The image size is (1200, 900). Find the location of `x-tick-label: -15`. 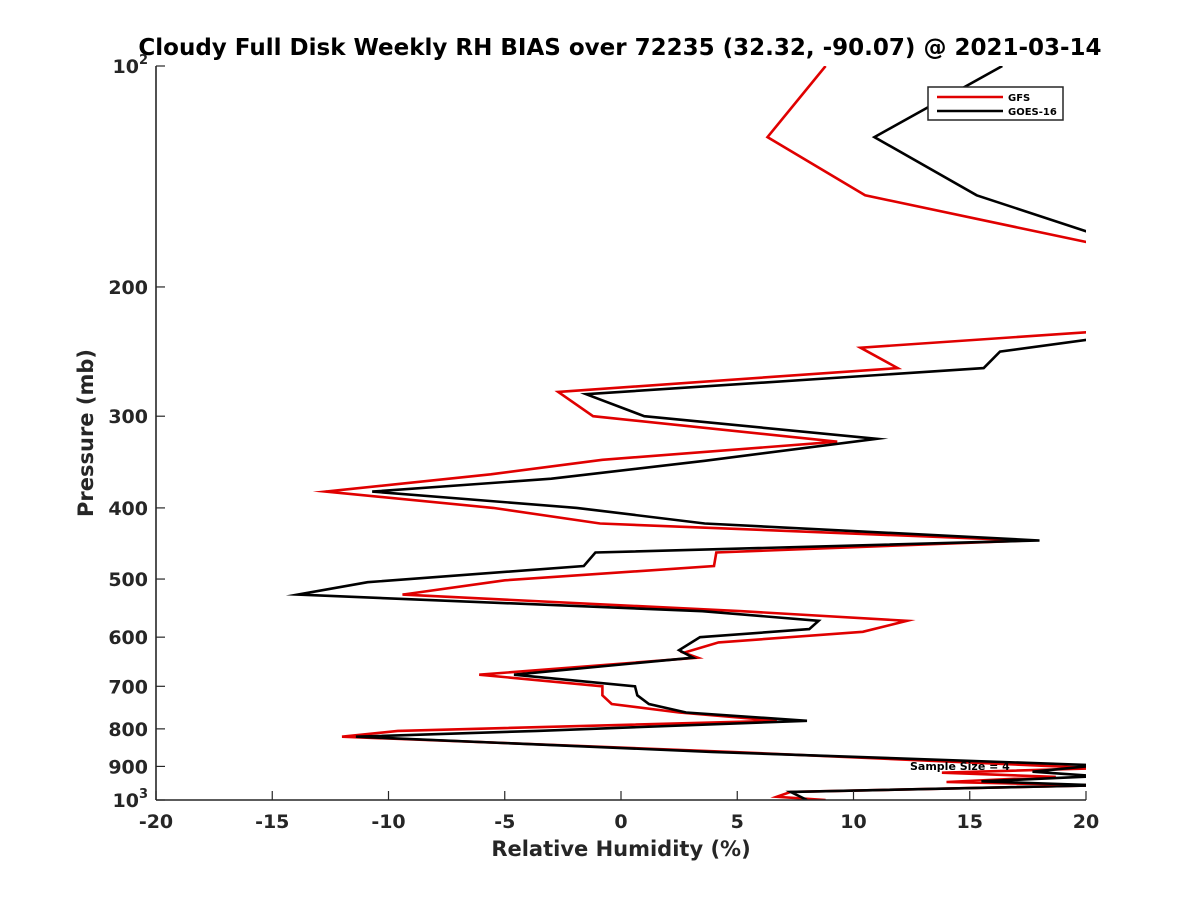

x-tick-label: -15 is located at coordinates (272, 822).